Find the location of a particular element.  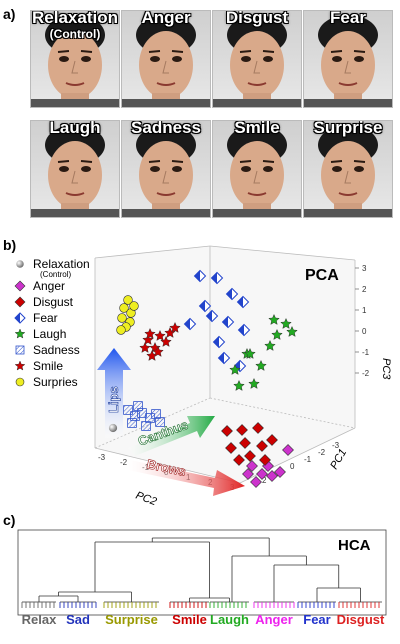

legend-marker-disgust is located at coordinates (20, 302).